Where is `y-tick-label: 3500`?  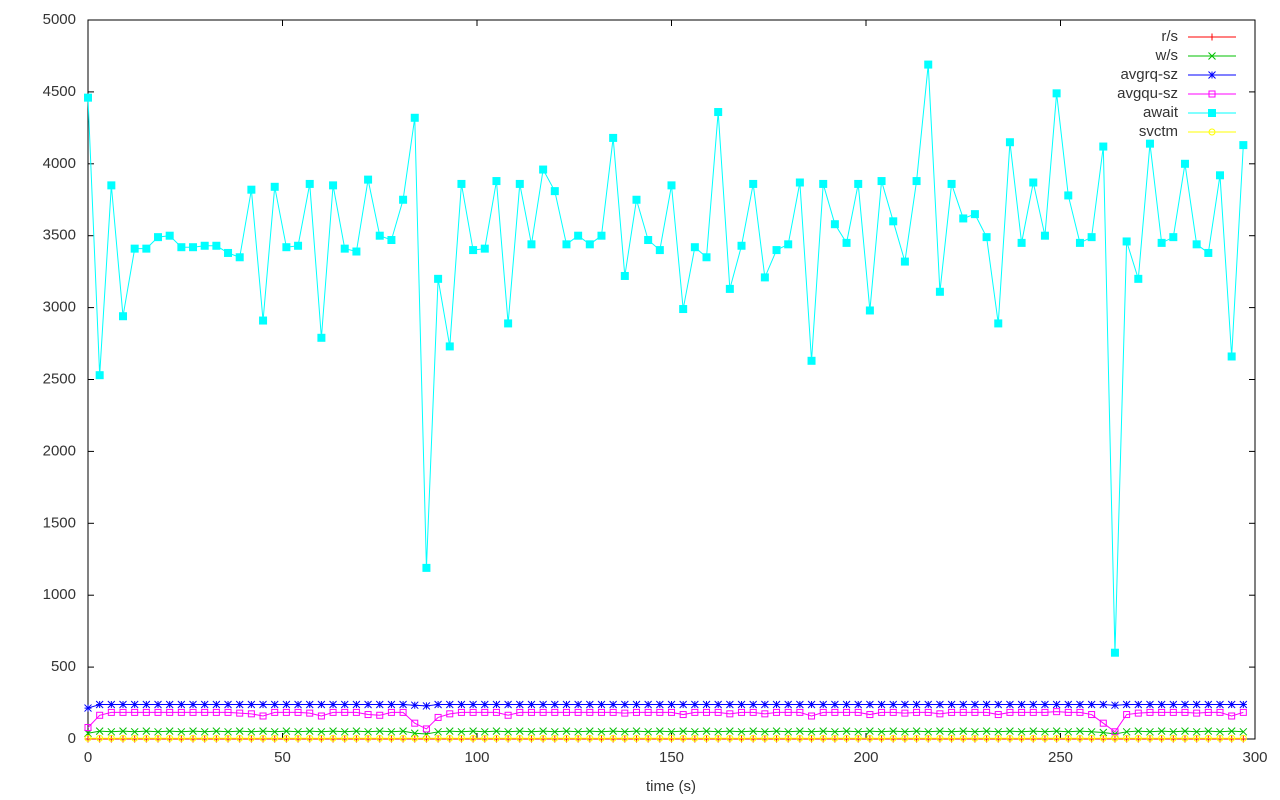
y-tick-label: 3500 is located at coordinates (59, 235).